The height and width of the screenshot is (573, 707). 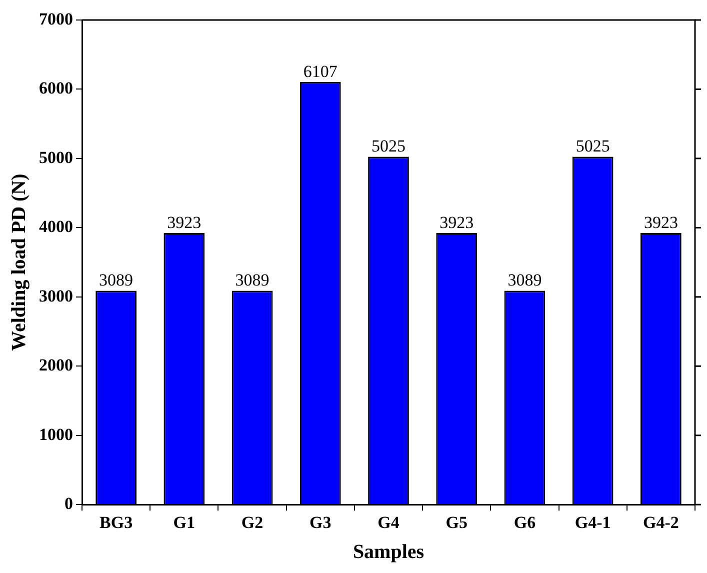 What do you see at coordinates (525, 522) in the screenshot?
I see `x-tick-label: G6` at bounding box center [525, 522].